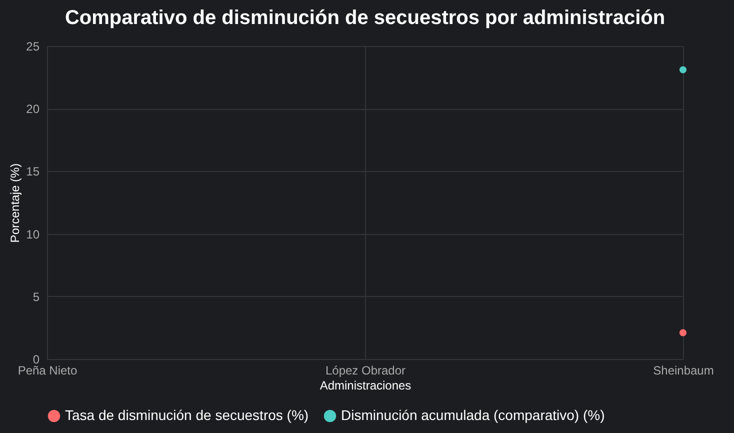  I want to click on y-tick-label: 25, so click(33, 47).